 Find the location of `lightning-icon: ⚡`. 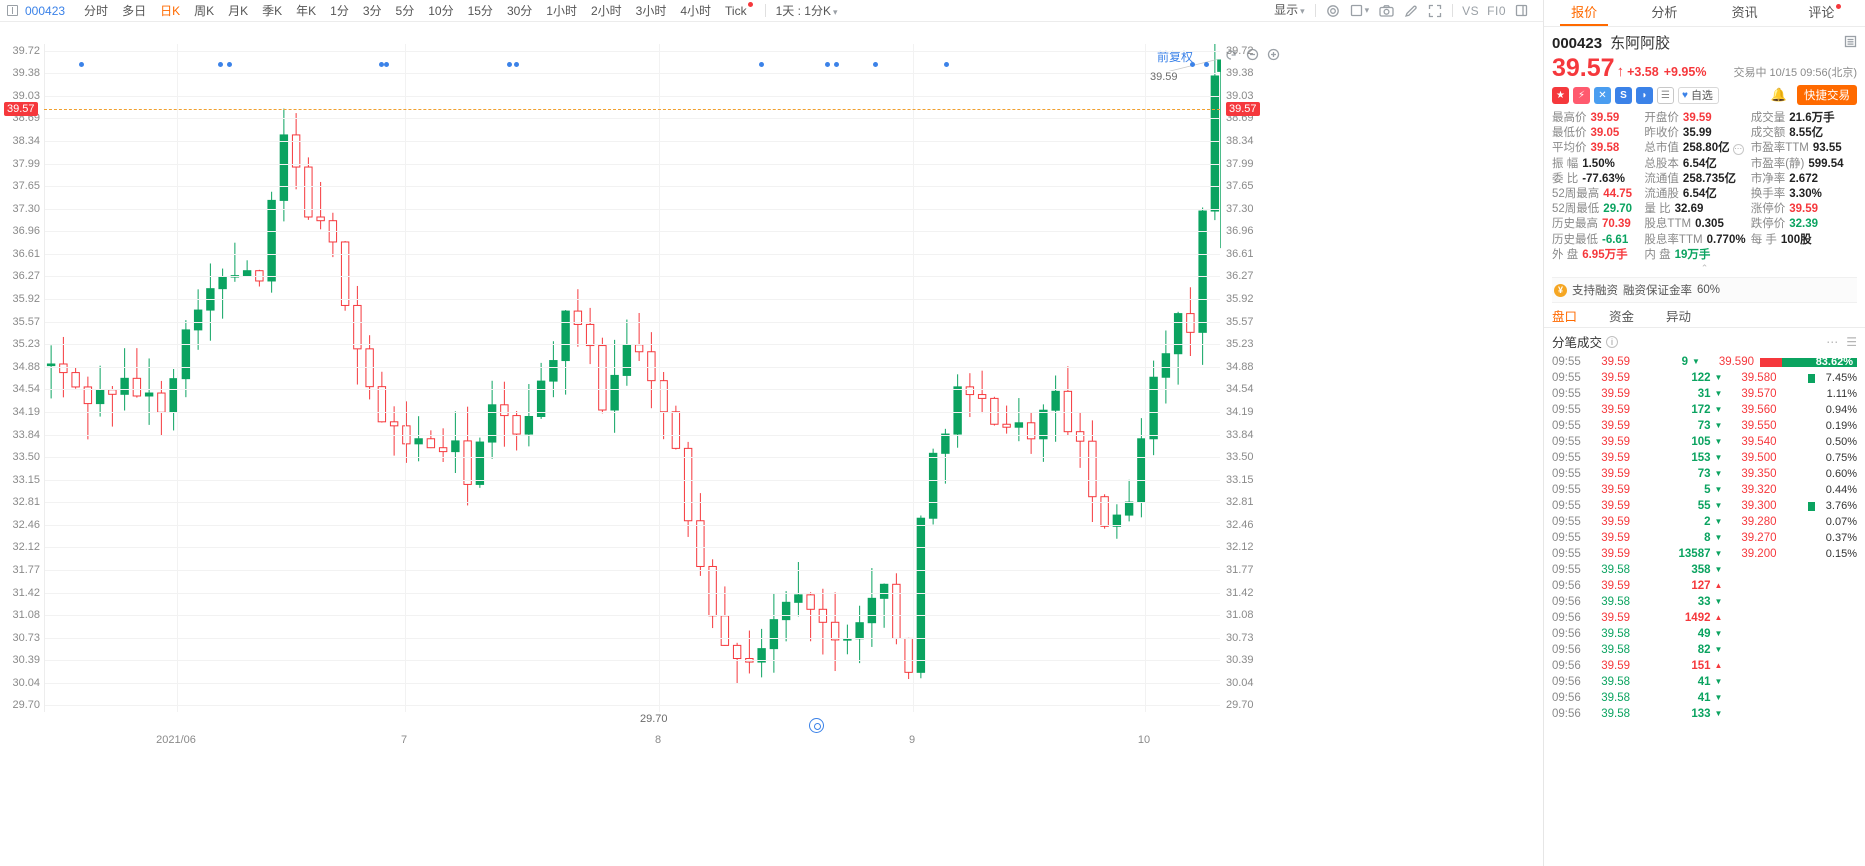

lightning-icon: ⚡ is located at coordinates (1581, 95).